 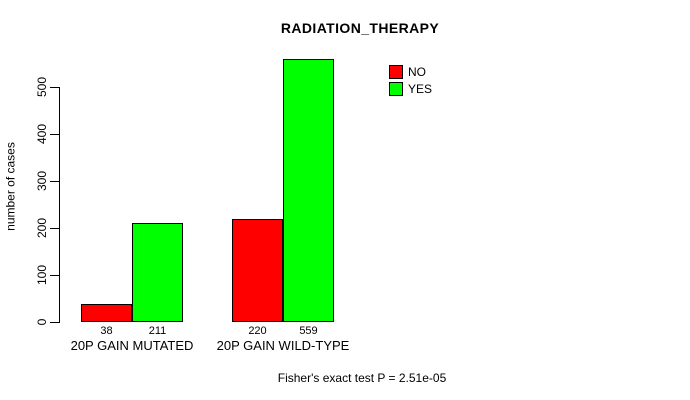 I want to click on legend-entry-no: NO, so click(x=407, y=71).